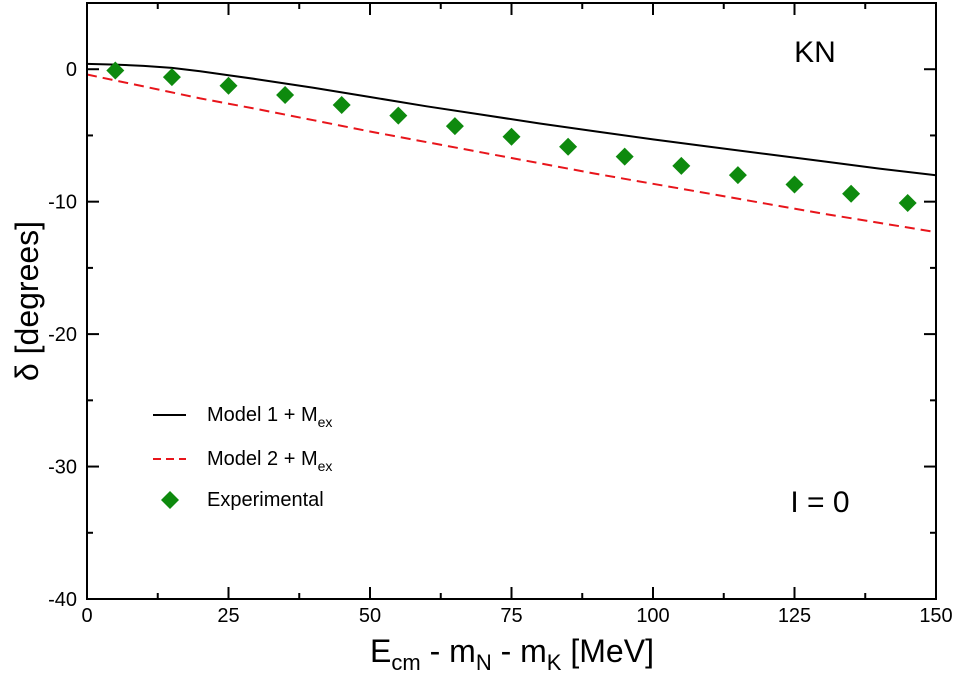 Image resolution: width=957 pixels, height=675 pixels. Describe the element at coordinates (265, 500) in the screenshot. I see `legend-label-experimental: Experimental` at that location.